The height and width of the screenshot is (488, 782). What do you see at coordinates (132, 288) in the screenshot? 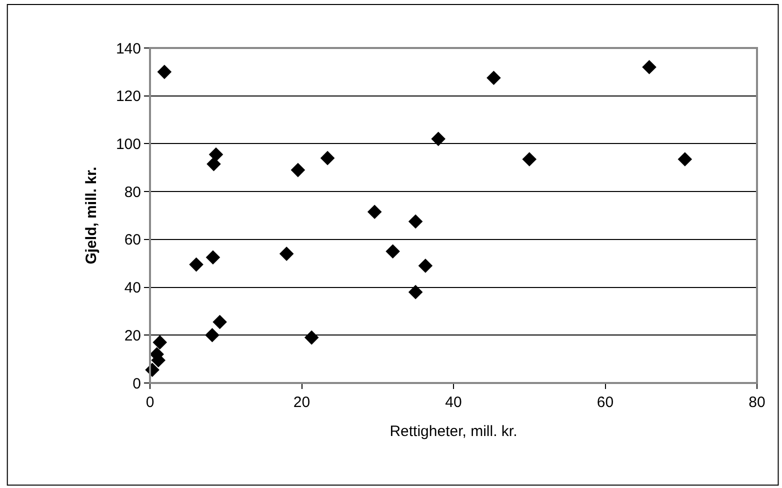
I see `y-tick-label: 40` at bounding box center [132, 288].